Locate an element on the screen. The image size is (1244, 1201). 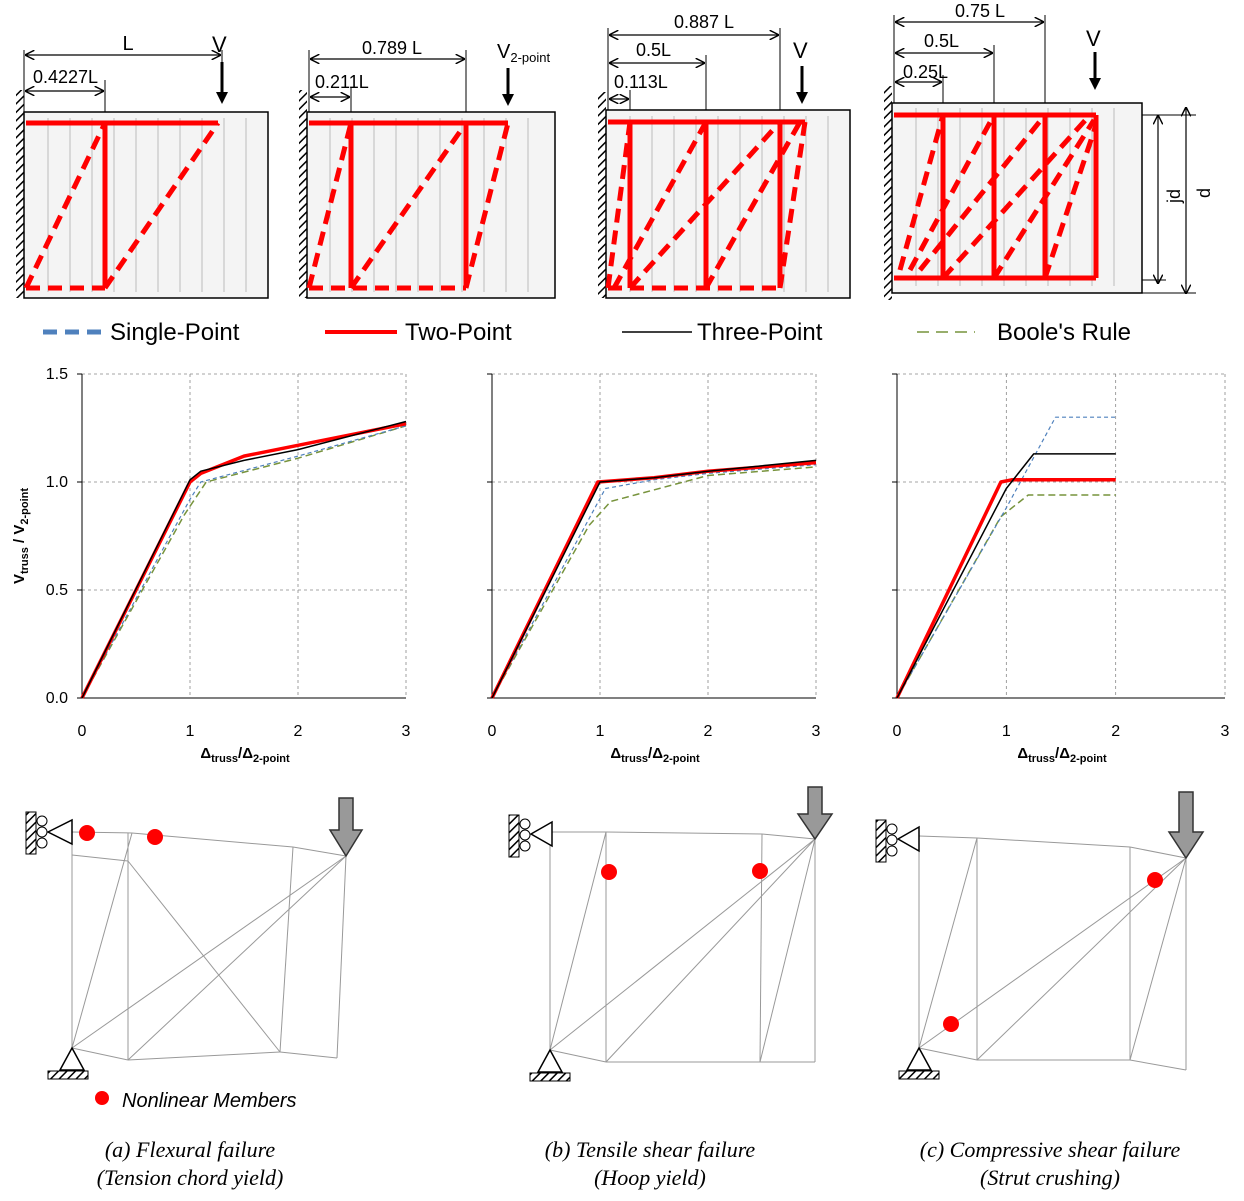
jd-label: jd is located at coordinates (1174, 196).